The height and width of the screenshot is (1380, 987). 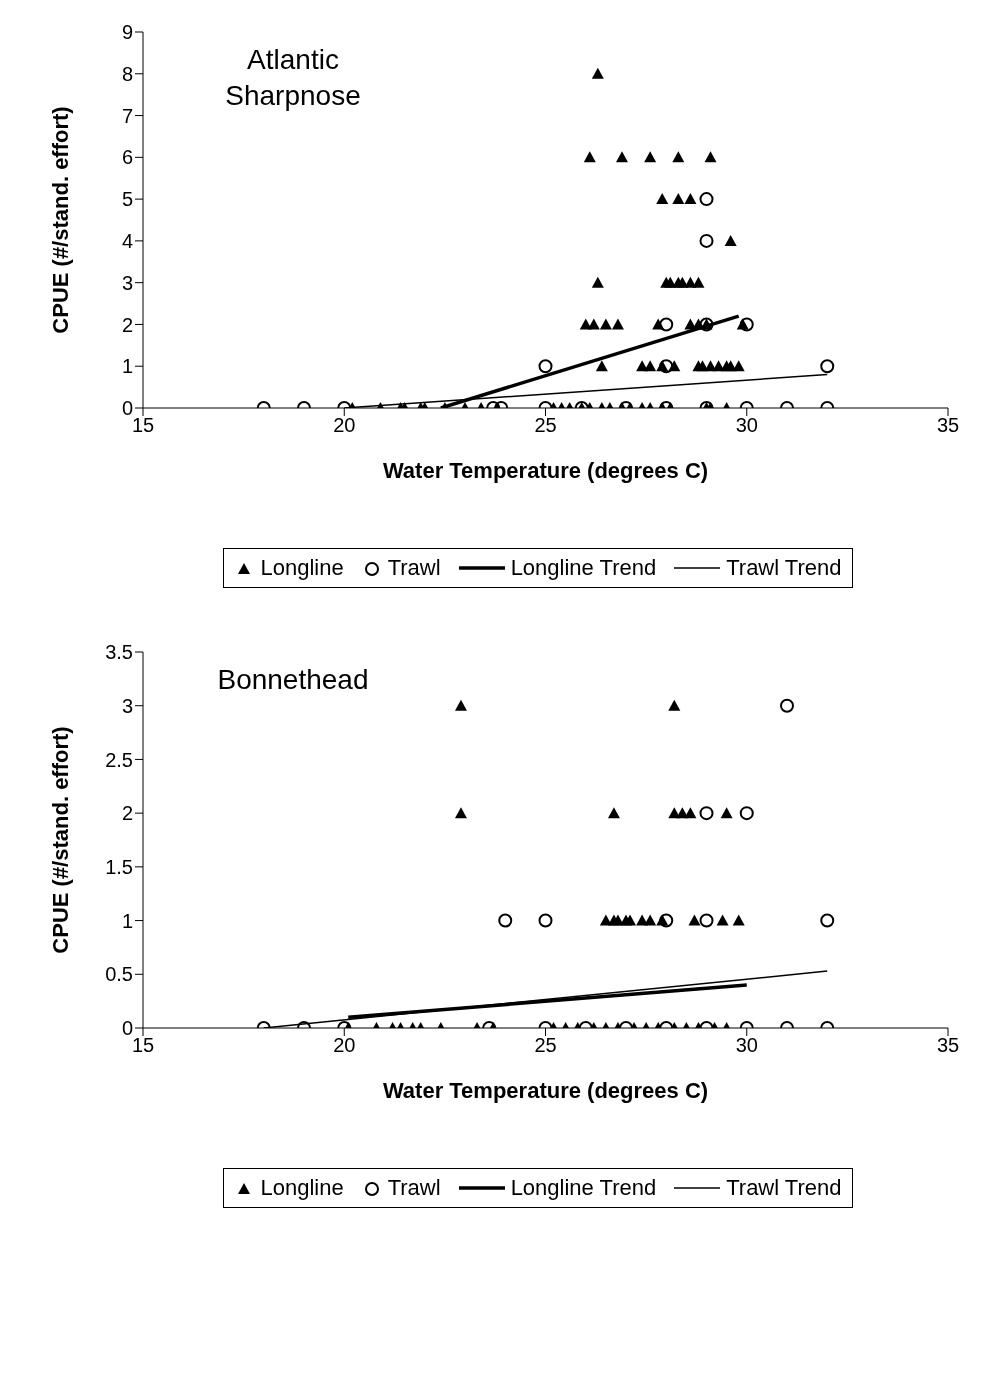 What do you see at coordinates (127, 32) in the screenshot?
I see `y-tick-label: 9` at bounding box center [127, 32].